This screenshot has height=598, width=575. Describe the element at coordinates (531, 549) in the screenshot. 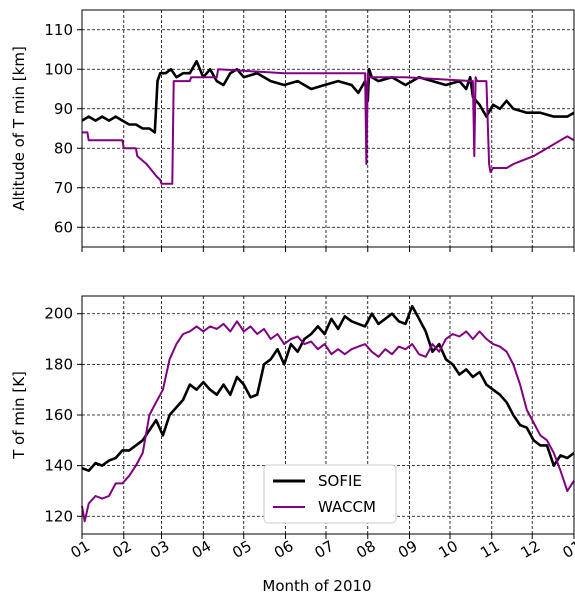

I see `x-tick-label: 12` at that location.